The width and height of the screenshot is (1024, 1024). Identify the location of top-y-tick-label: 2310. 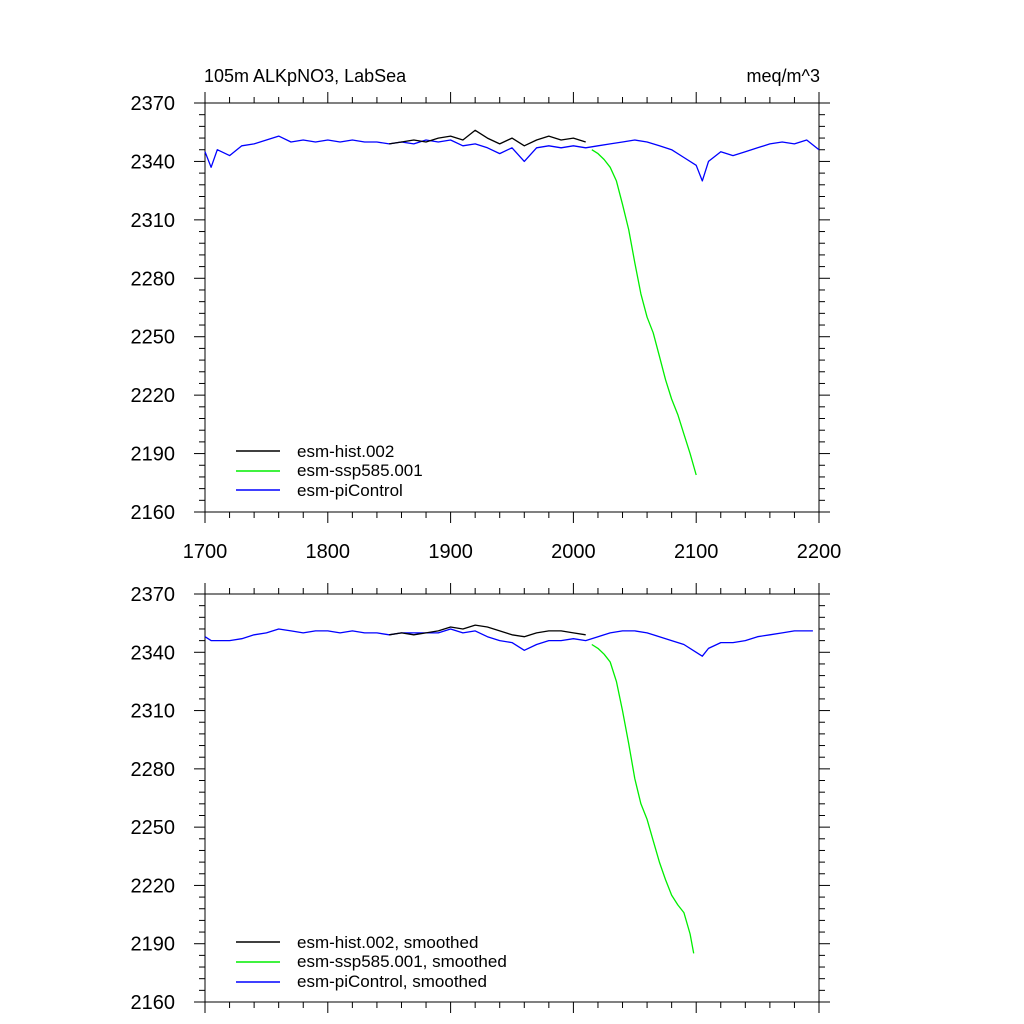
(153, 221).